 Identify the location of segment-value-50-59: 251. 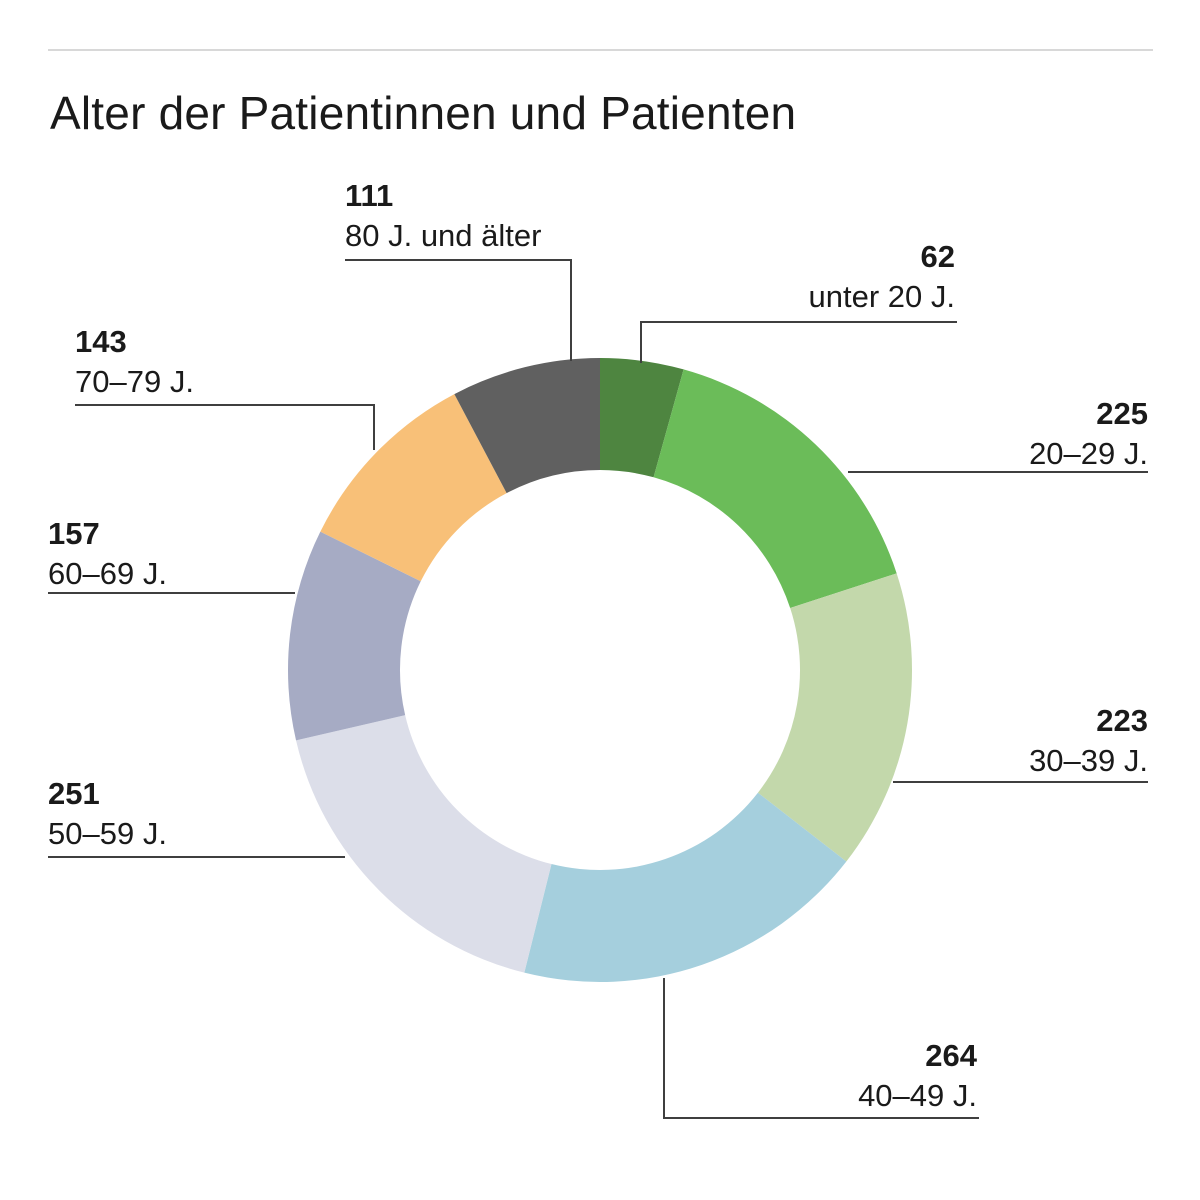
(74, 793).